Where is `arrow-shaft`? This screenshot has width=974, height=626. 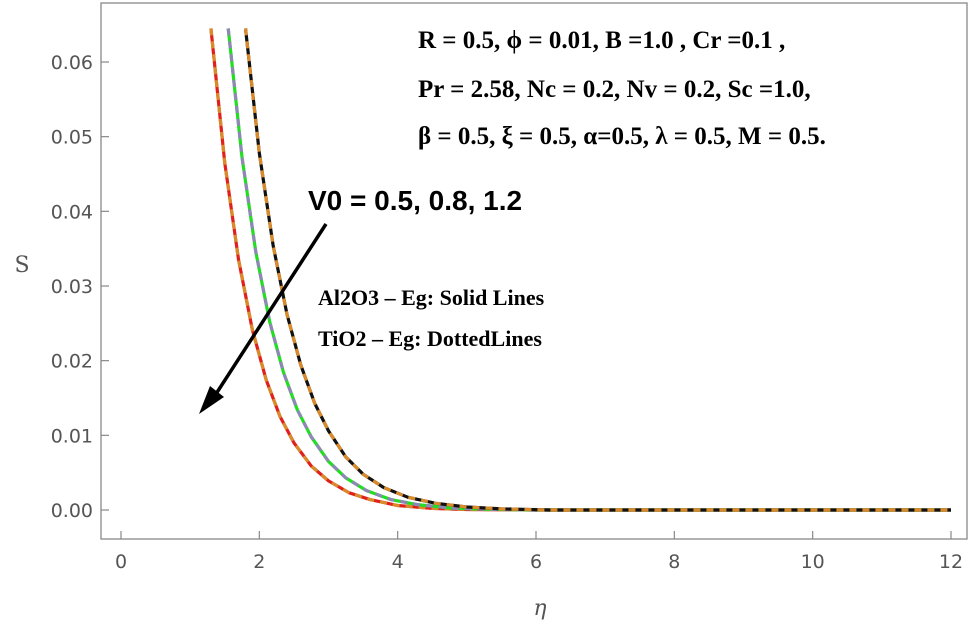 arrow-shaft is located at coordinates (270, 310).